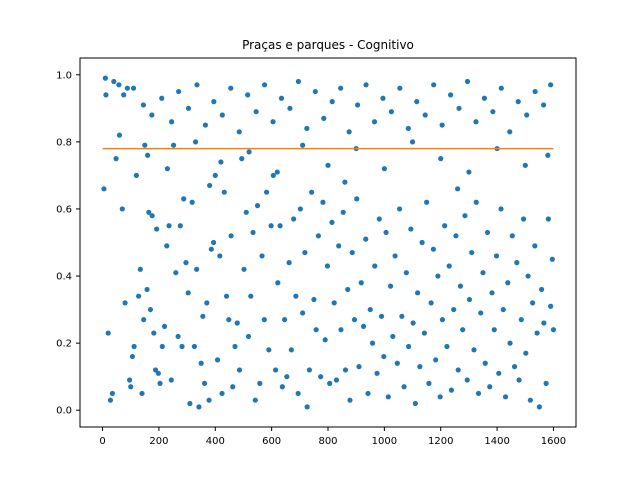 The width and height of the screenshot is (640, 480). Describe the element at coordinates (64, 411) in the screenshot. I see `y-tick-label: 0.0` at that location.